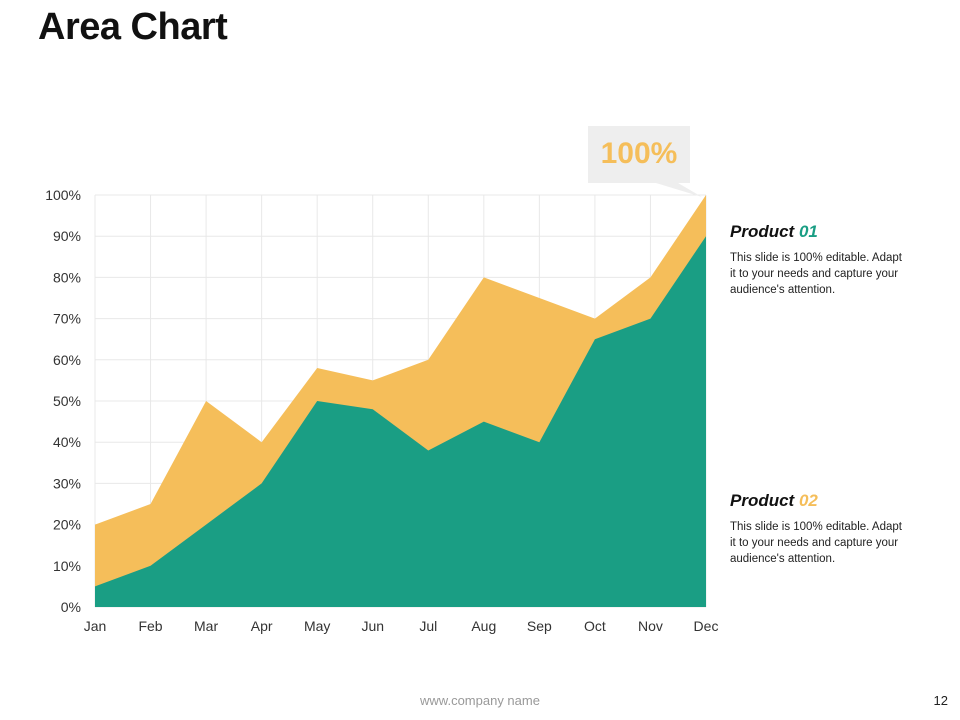 This screenshot has width=960, height=720. I want to click on x-tick-label: Jan, so click(95, 626).